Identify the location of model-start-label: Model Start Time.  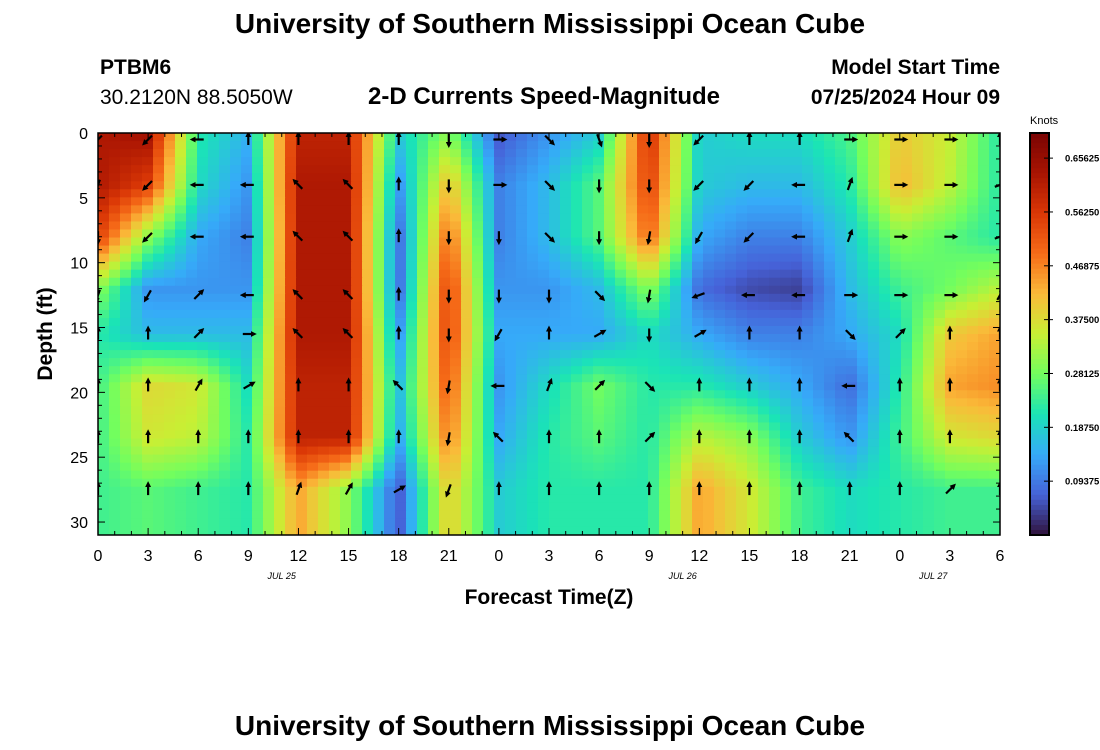
(915, 67).